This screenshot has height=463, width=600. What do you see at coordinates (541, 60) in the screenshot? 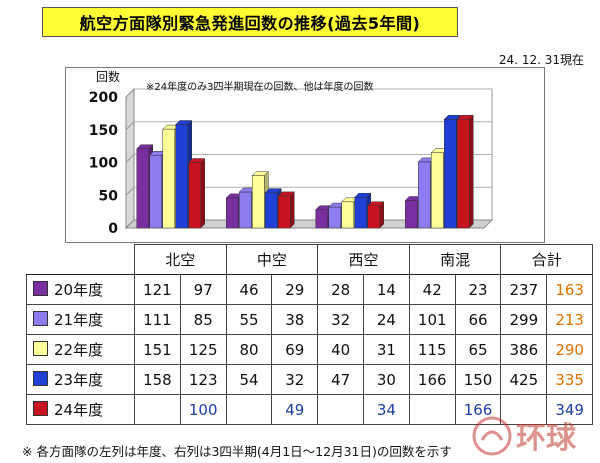
I see `as-of-date: 24. 12. 31現在` at bounding box center [541, 60].